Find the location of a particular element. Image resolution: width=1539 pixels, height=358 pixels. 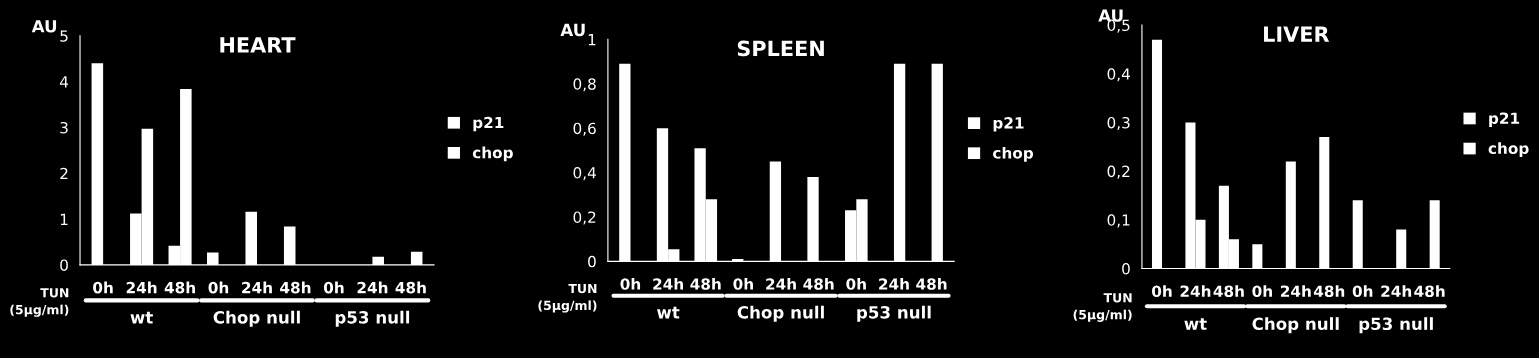

y-tick-label: 0,8 is located at coordinates (584, 85).